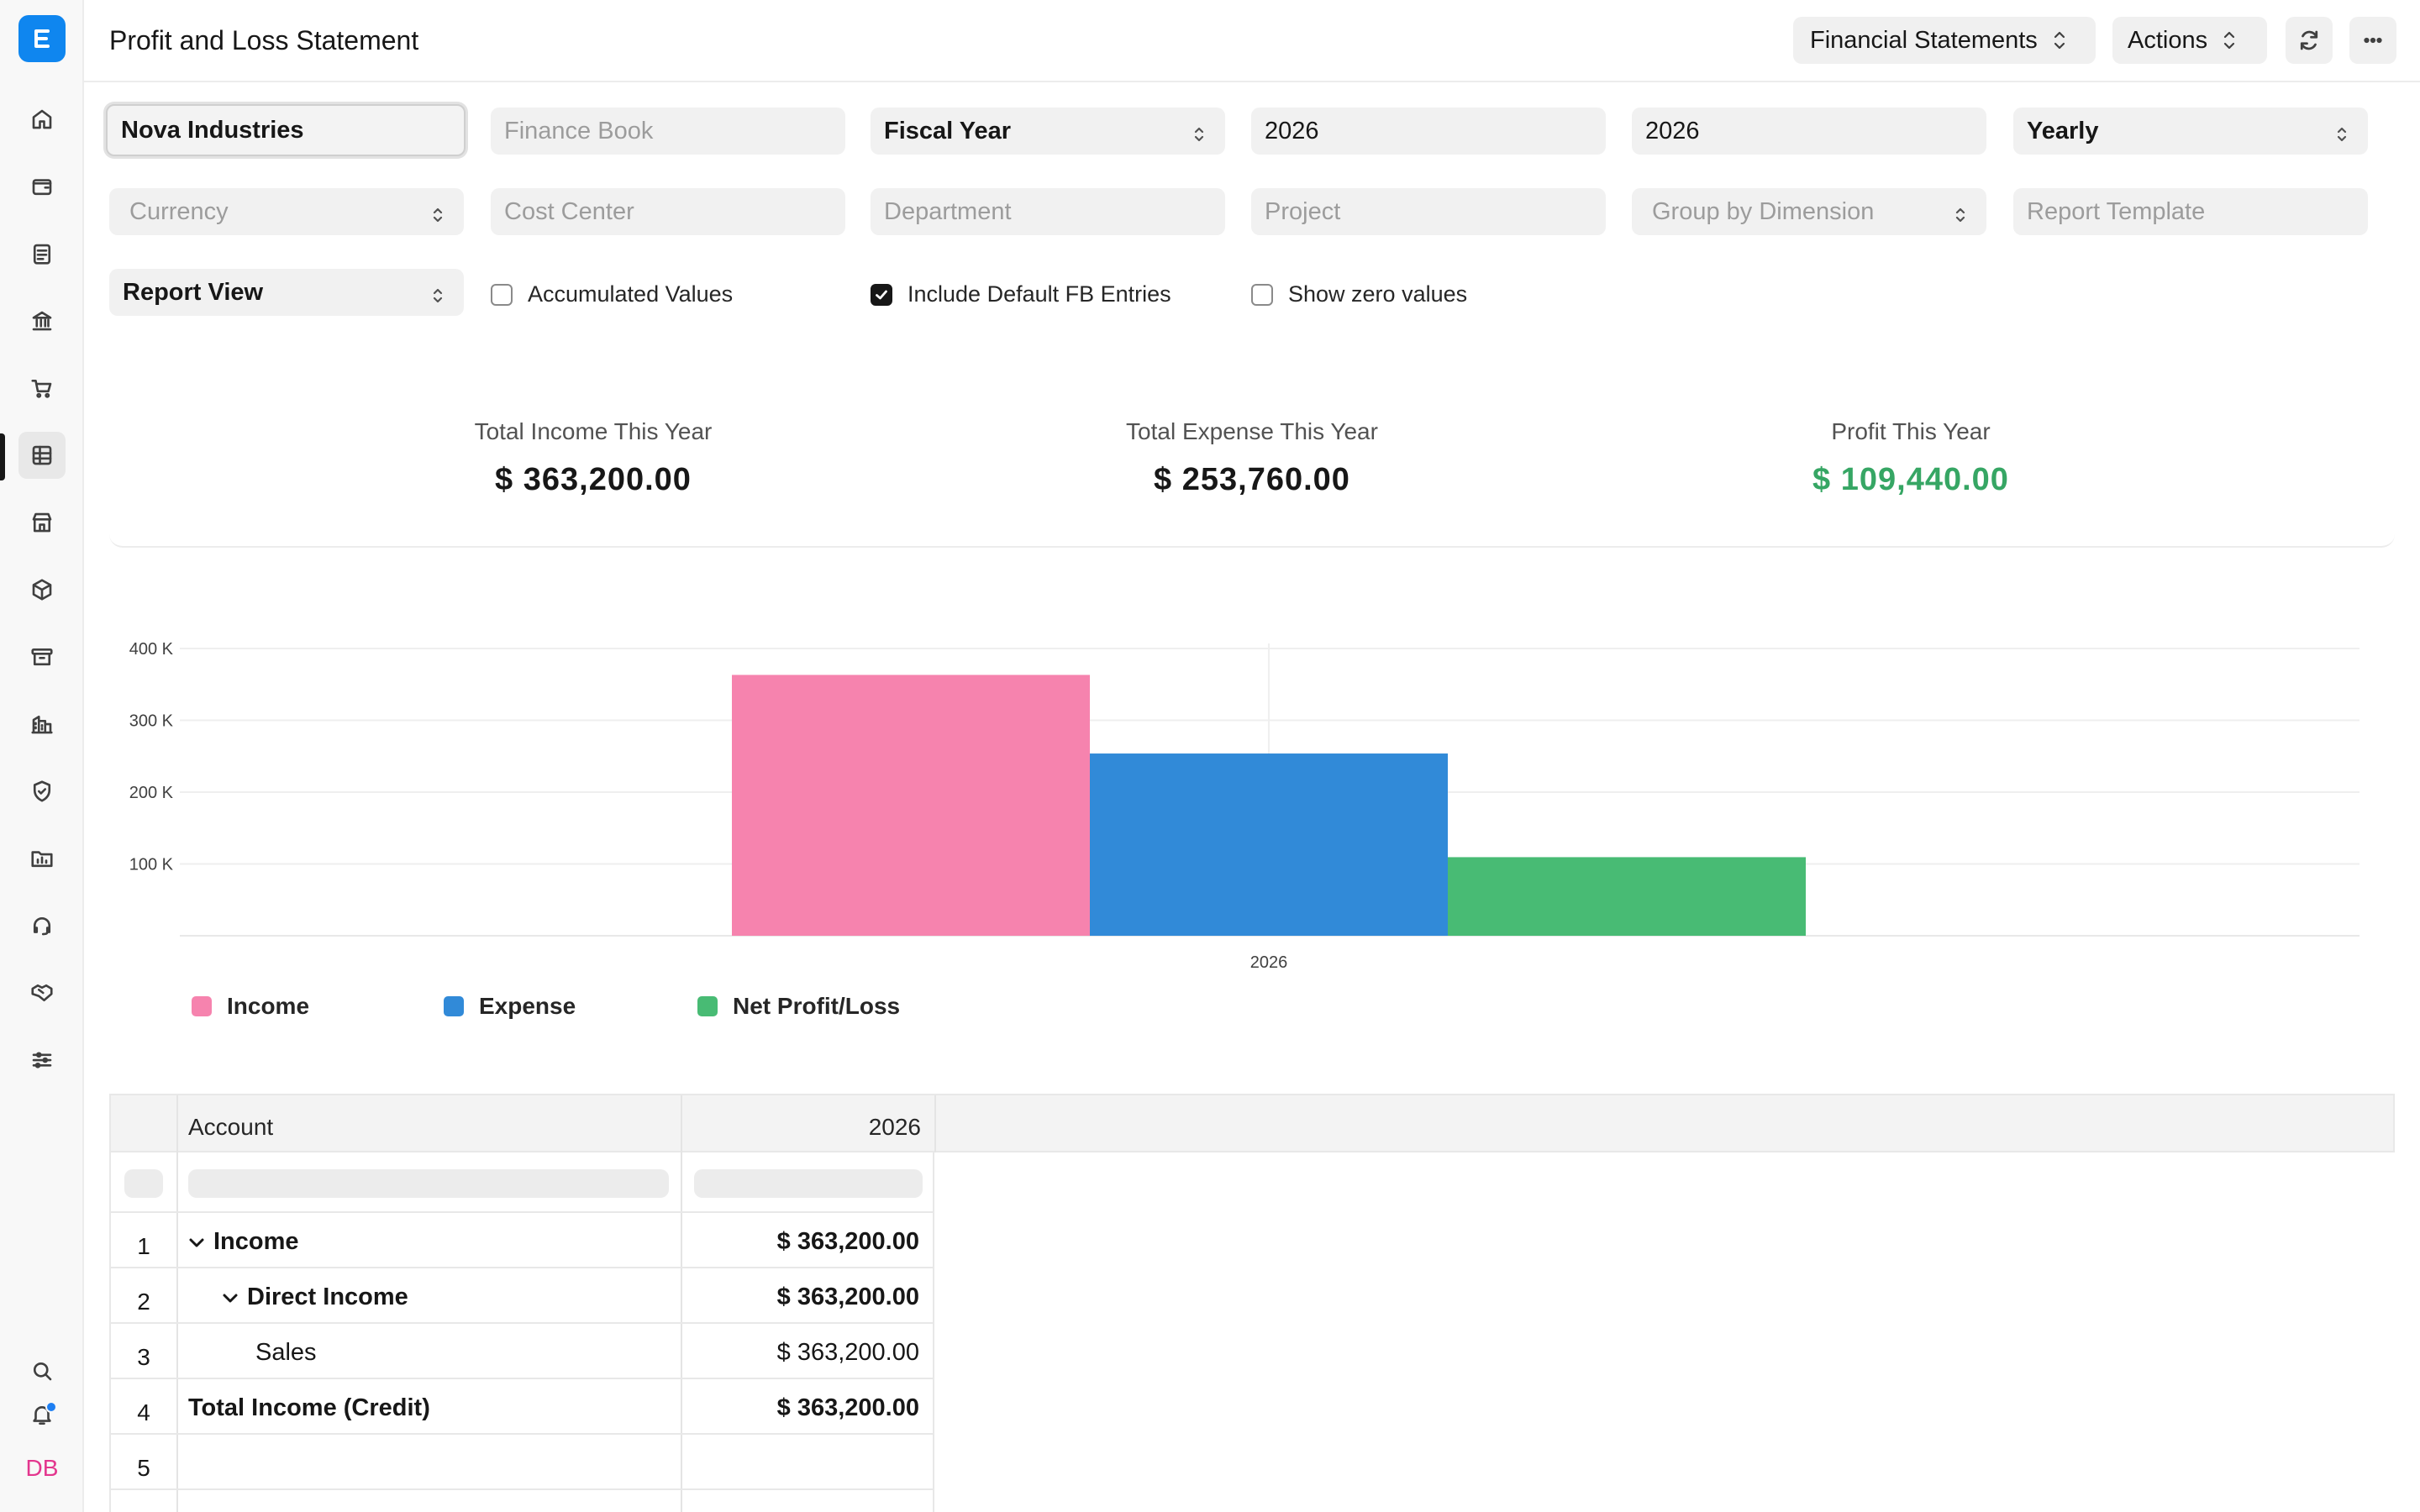  I want to click on row-number: 3, so click(143, 1357).